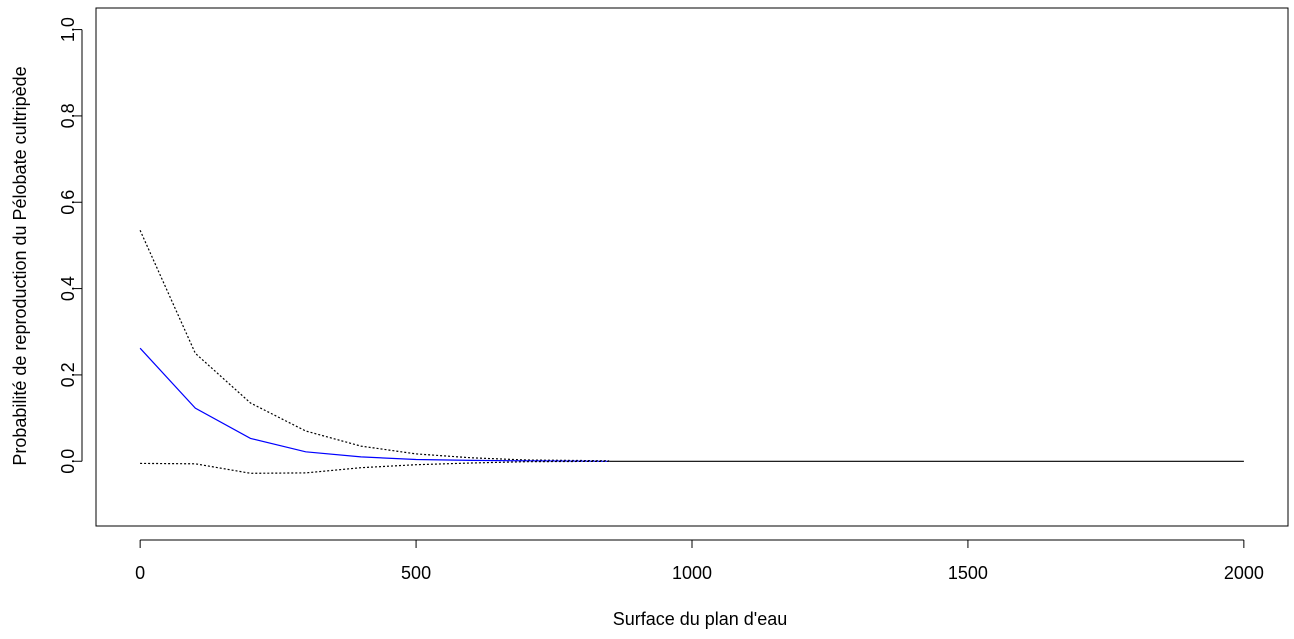 The width and height of the screenshot is (1294, 639). I want to click on y-tick-label: 0.6, so click(68, 202).